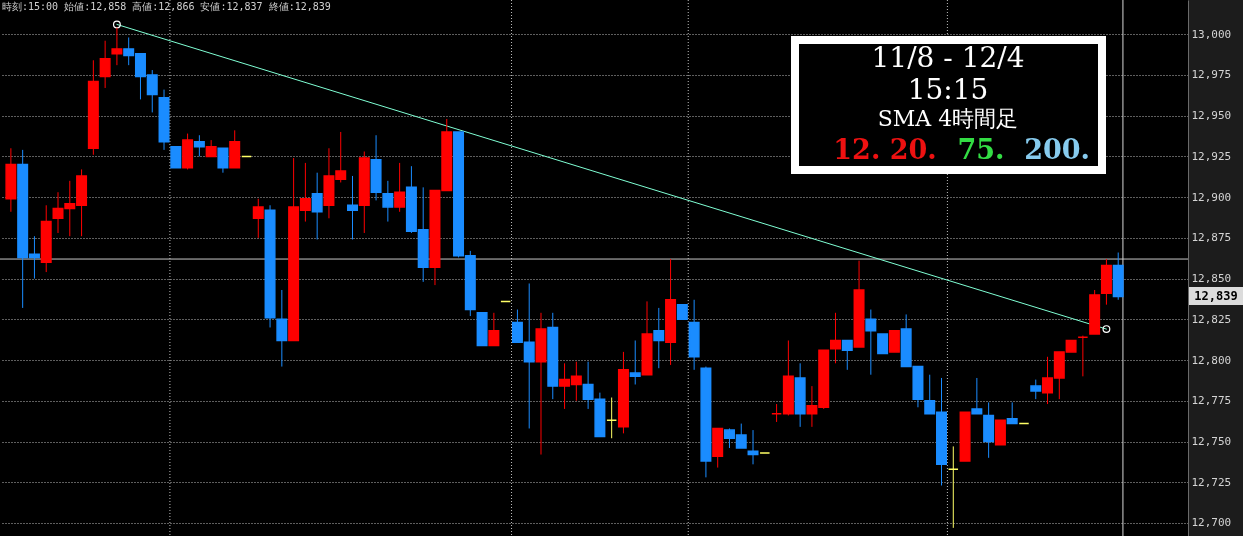  I want to click on y-tick-label: 13,000, so click(1211, 34).